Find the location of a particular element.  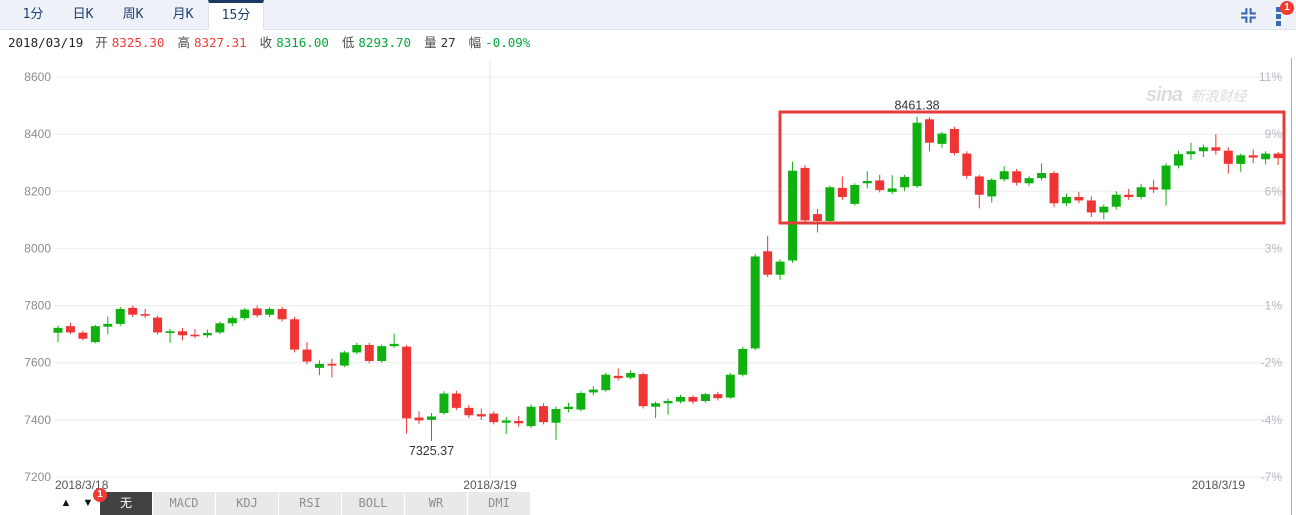

scroll-up-button: ▲ is located at coordinates (66, 503).